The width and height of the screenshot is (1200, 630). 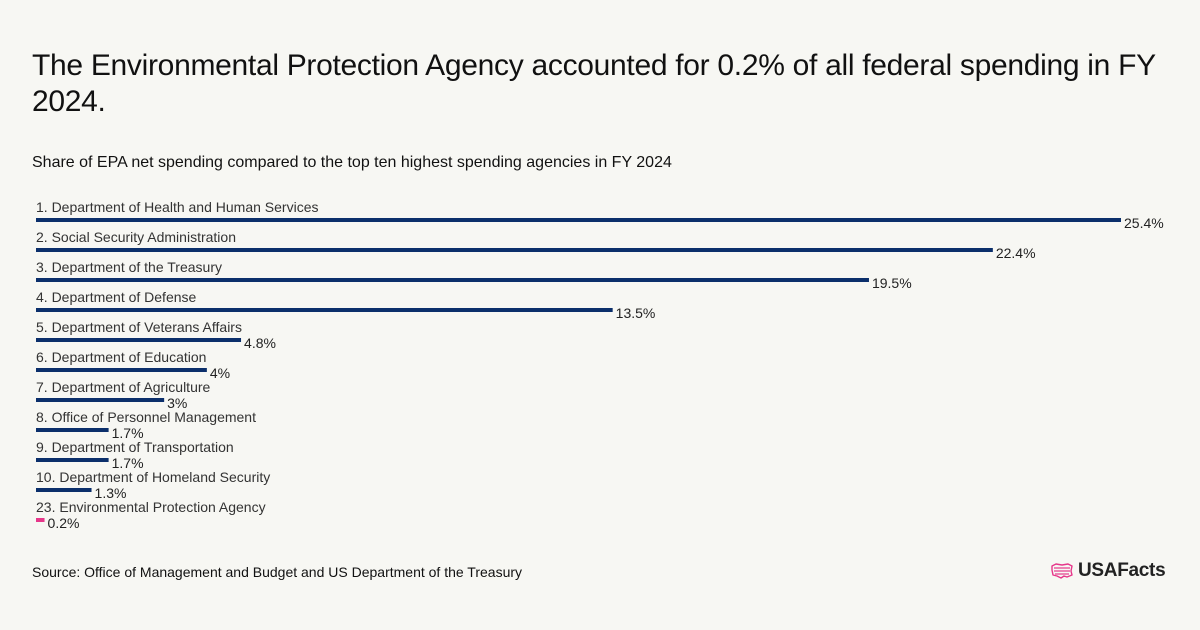 What do you see at coordinates (892, 283) in the screenshot?
I see `value-label: 19.5%` at bounding box center [892, 283].